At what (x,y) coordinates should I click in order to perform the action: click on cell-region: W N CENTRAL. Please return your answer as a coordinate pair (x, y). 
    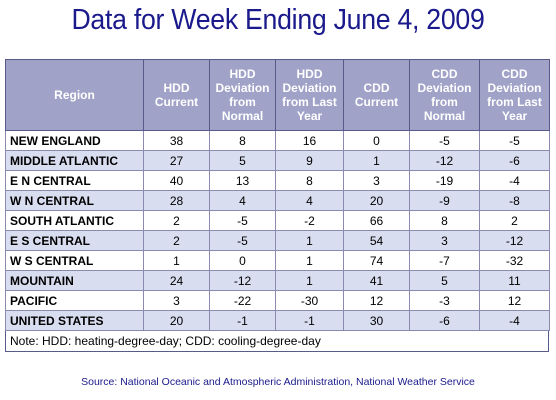
    Looking at the image, I should click on (74, 200).